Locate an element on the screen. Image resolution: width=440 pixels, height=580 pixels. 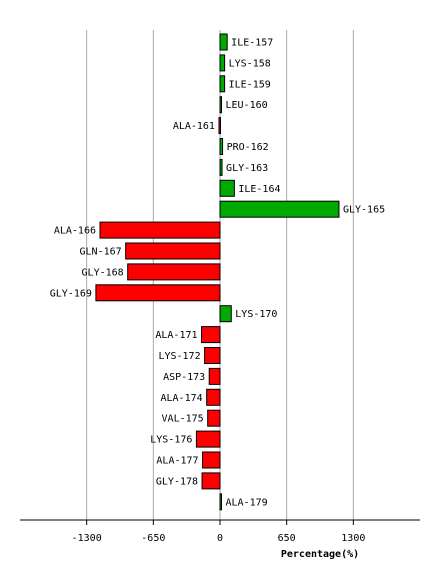
bar-label: VAL-175 is located at coordinates (183, 419).